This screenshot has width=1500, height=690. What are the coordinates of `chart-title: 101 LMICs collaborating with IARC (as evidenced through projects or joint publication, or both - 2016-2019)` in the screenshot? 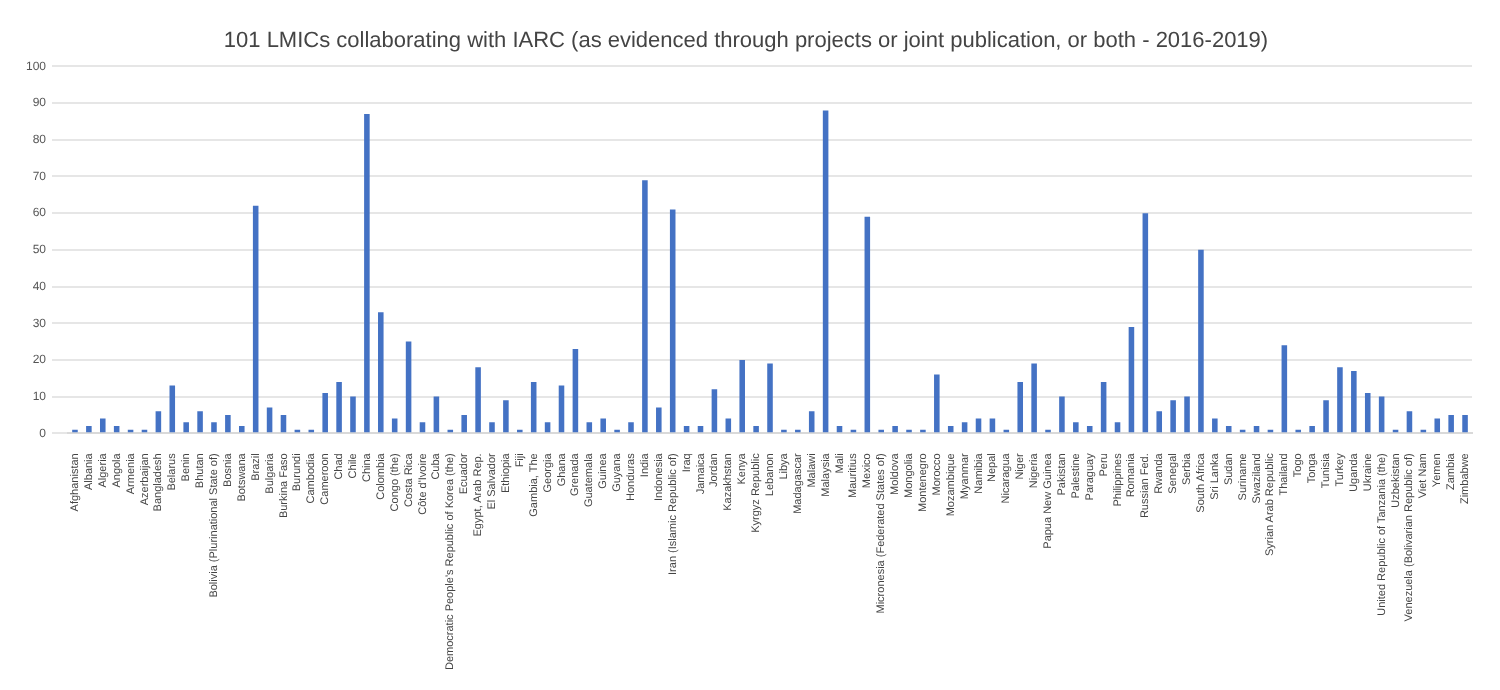 It's located at (746, 41).